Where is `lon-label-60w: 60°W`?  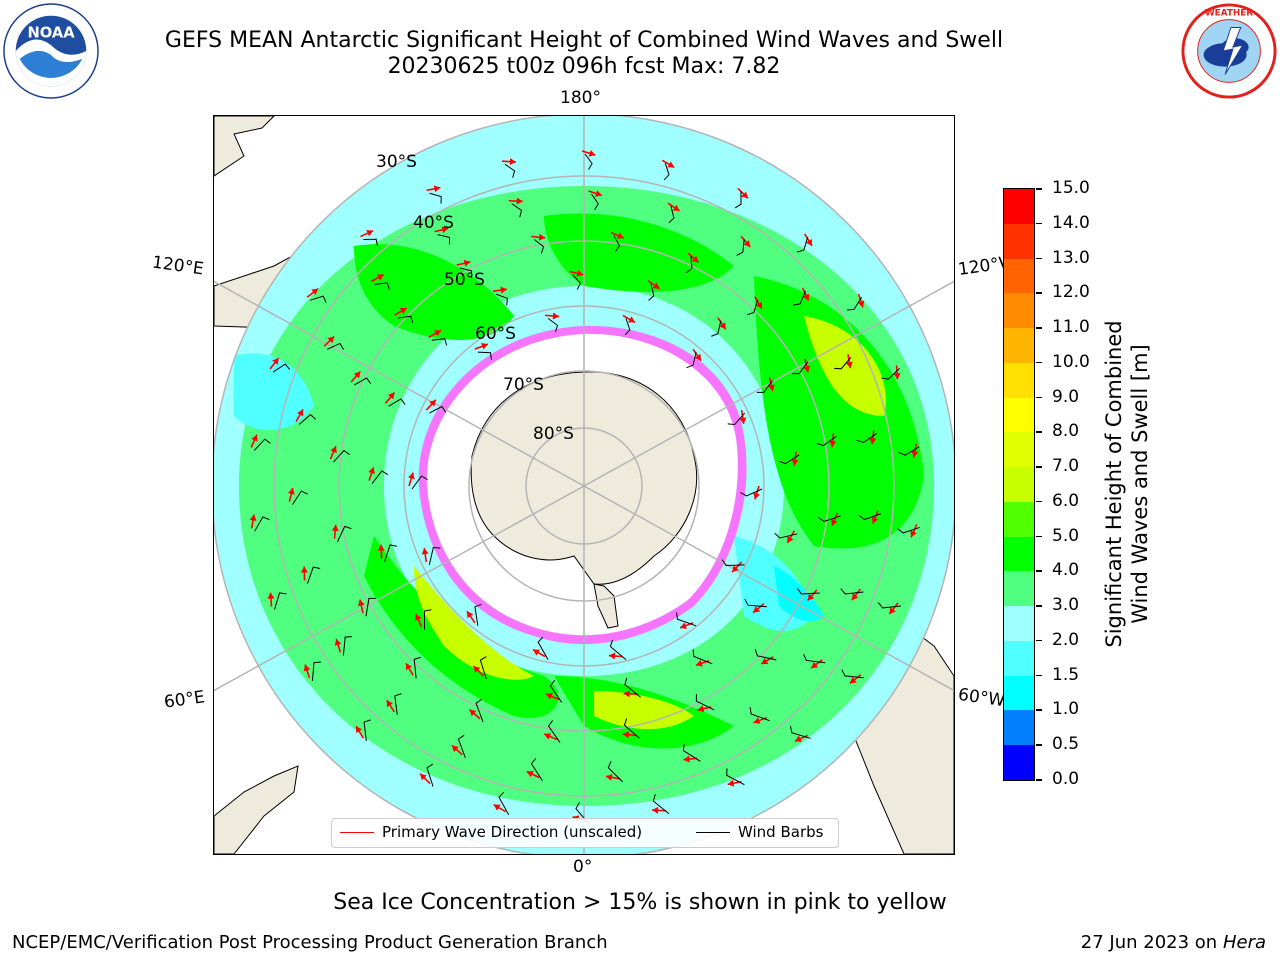
lon-label-60w: 60°W is located at coordinates (981, 698).